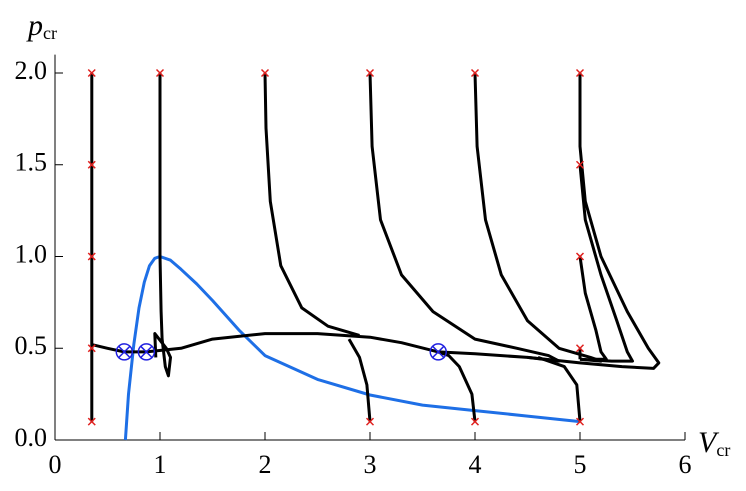 The image size is (746, 491). What do you see at coordinates (50, 33) in the screenshot?
I see `y-label-sub: cr` at bounding box center [50, 33].